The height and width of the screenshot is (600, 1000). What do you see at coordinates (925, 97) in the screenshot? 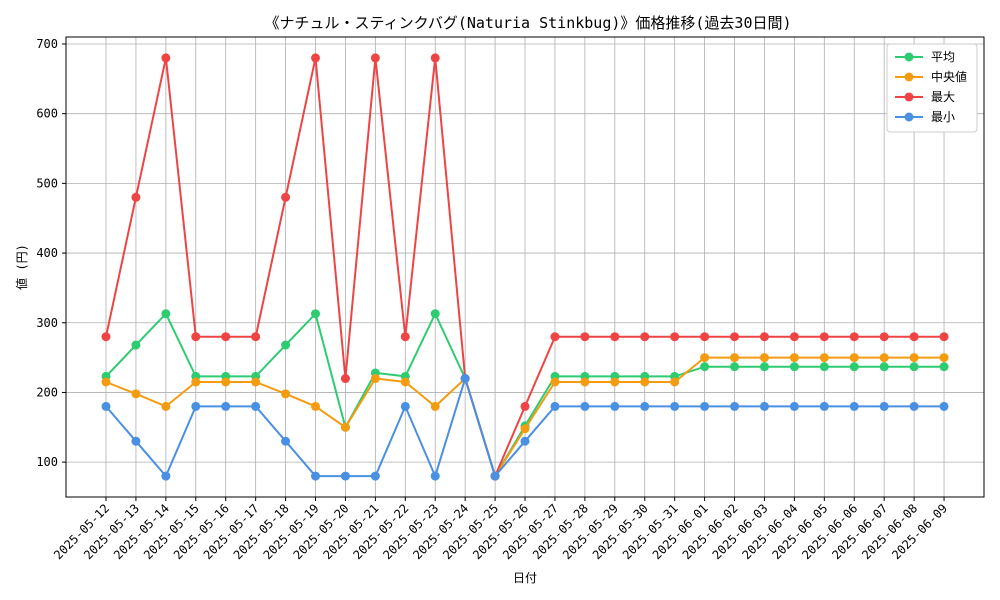
I see `legend-item: 最大` at bounding box center [925, 97].